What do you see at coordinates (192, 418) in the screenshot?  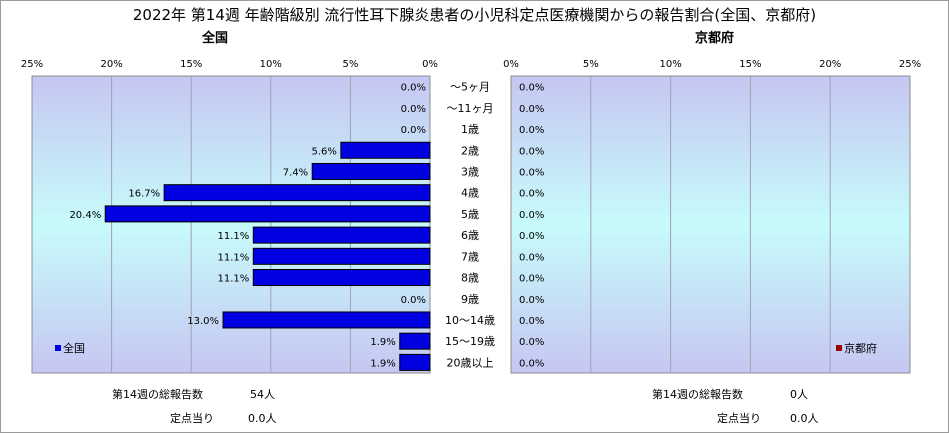 I see `national-per-label: 定点当り` at bounding box center [192, 418].